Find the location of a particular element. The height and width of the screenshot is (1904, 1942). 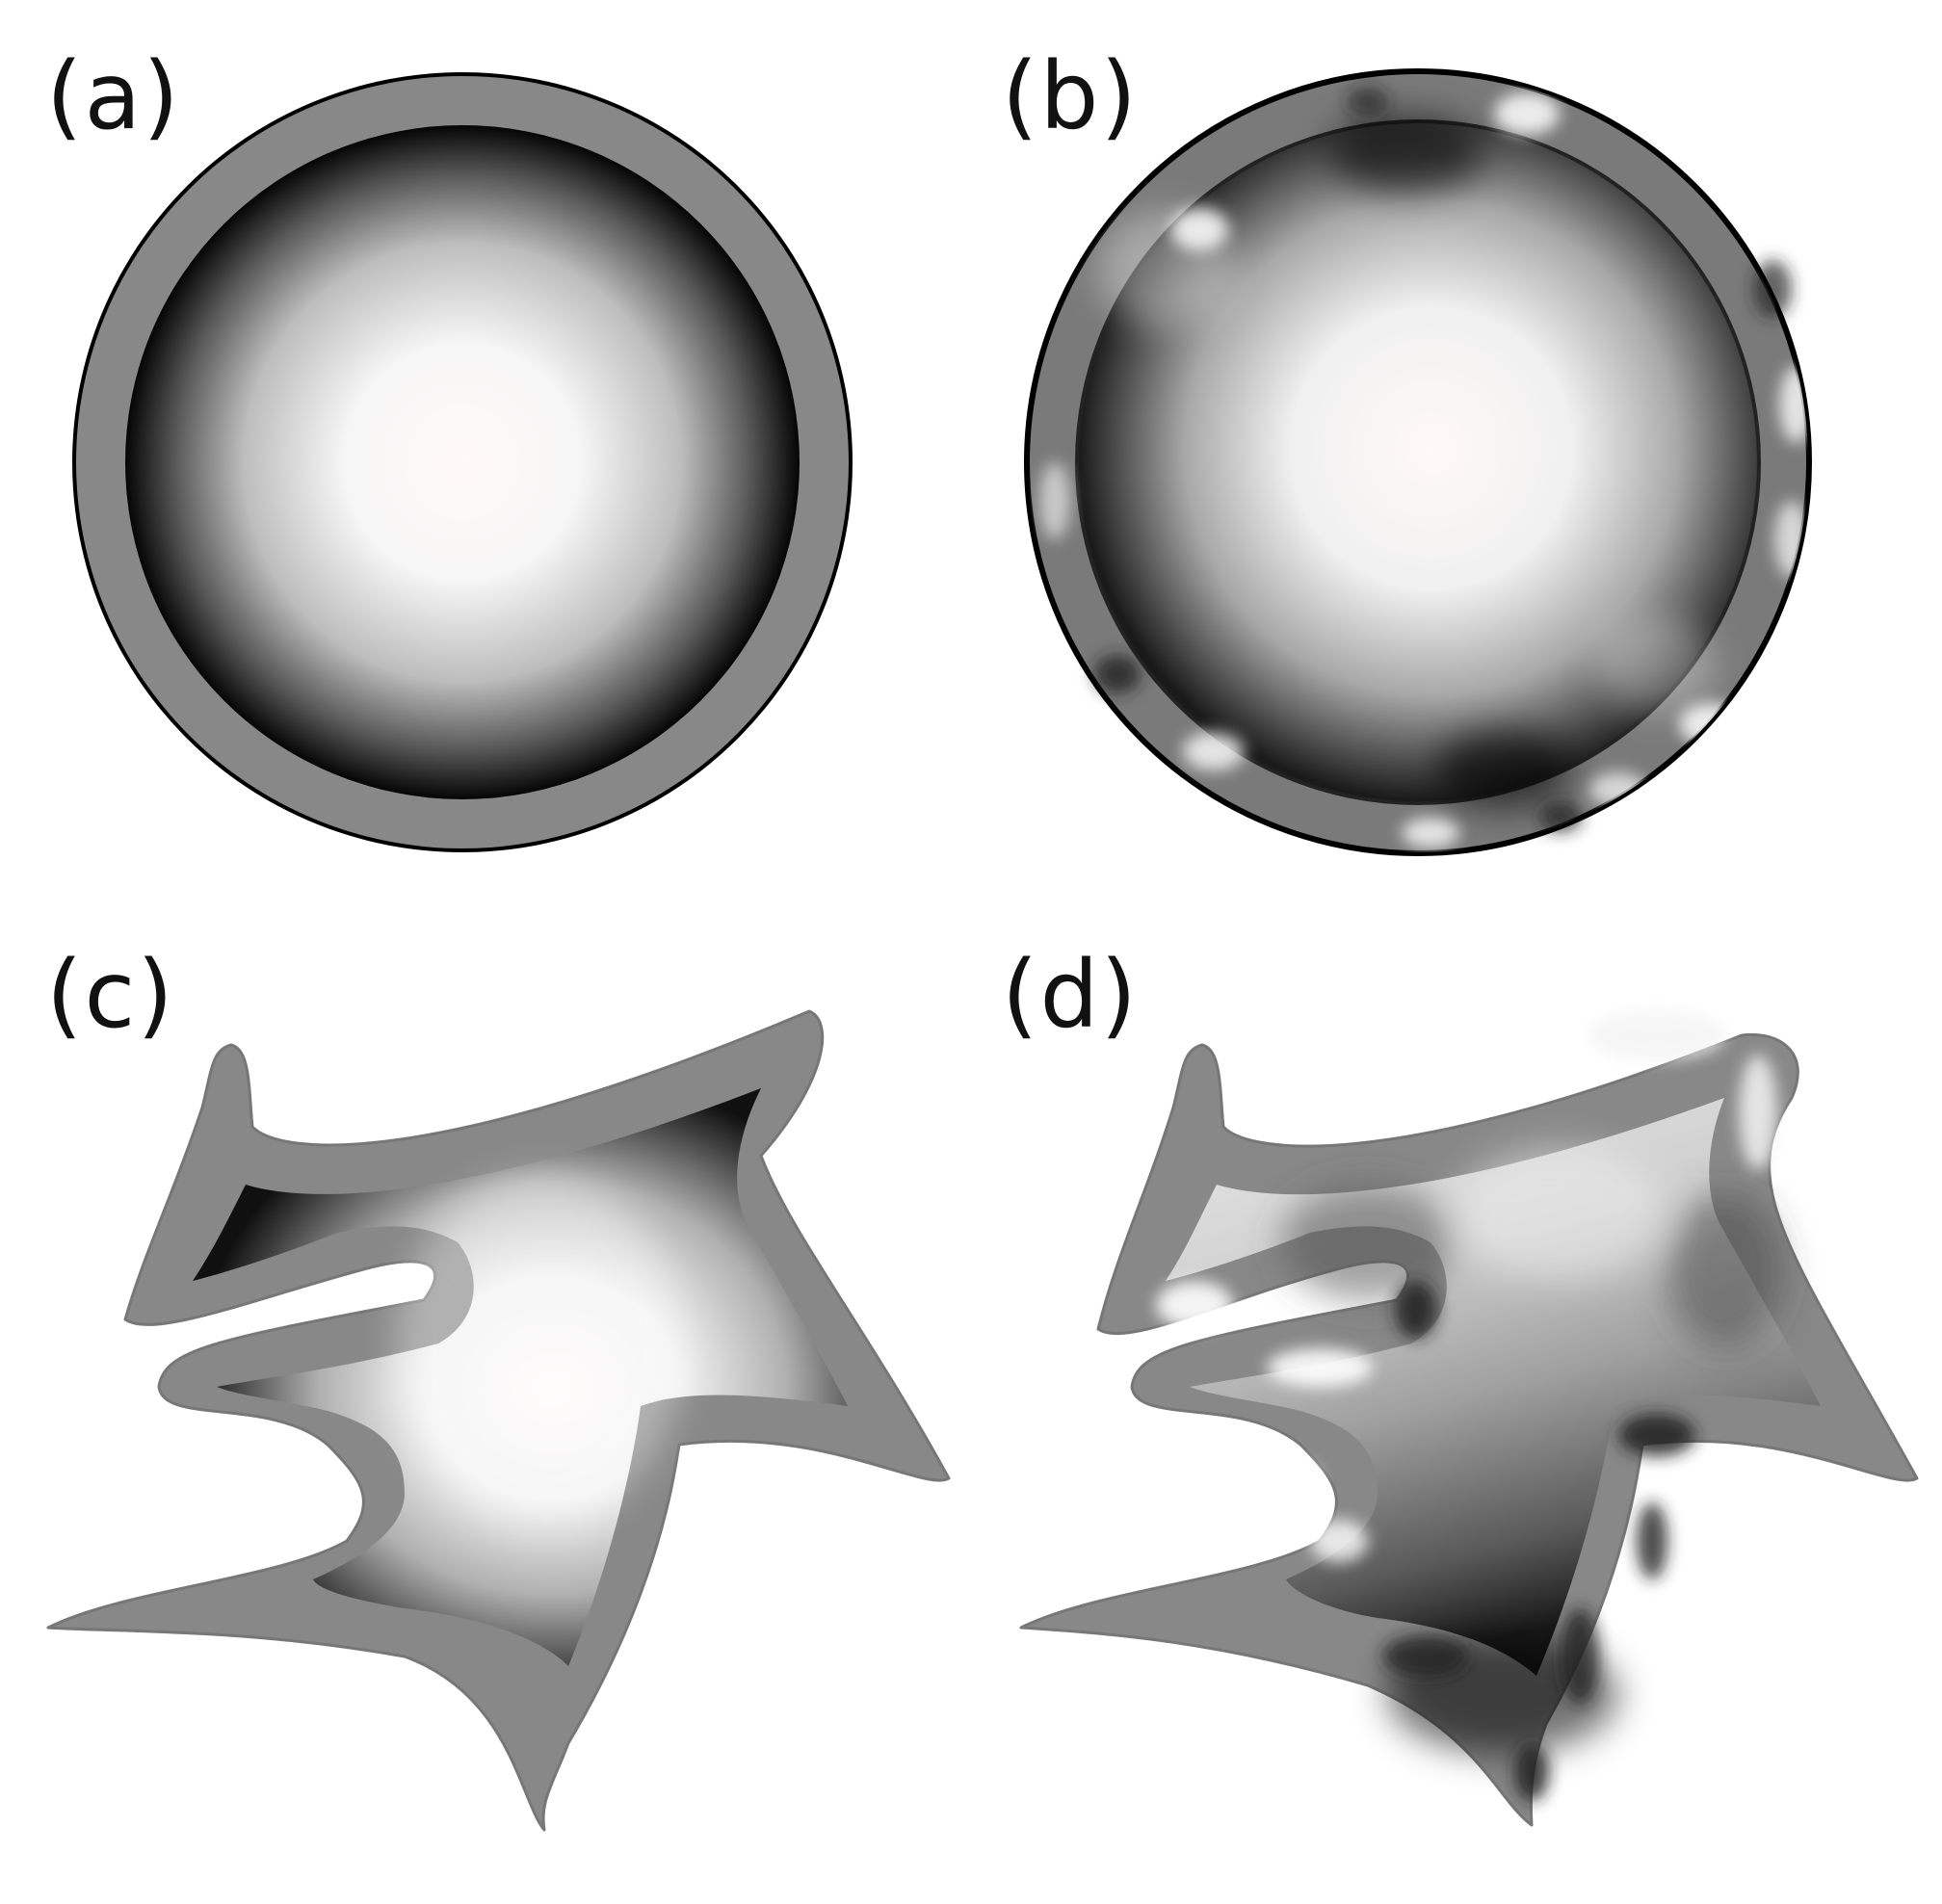

panel-b-field-variations is located at coordinates (1407, 462).